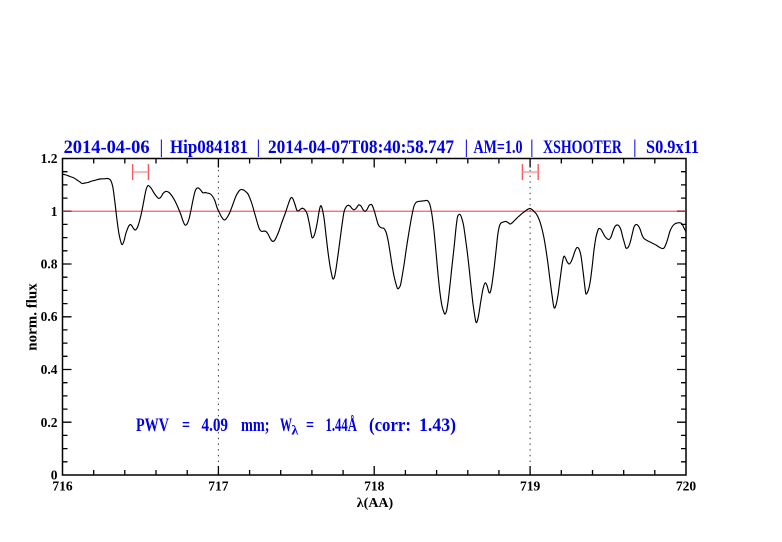  I want to click on svg-text: AM=1.0, so click(498, 147).